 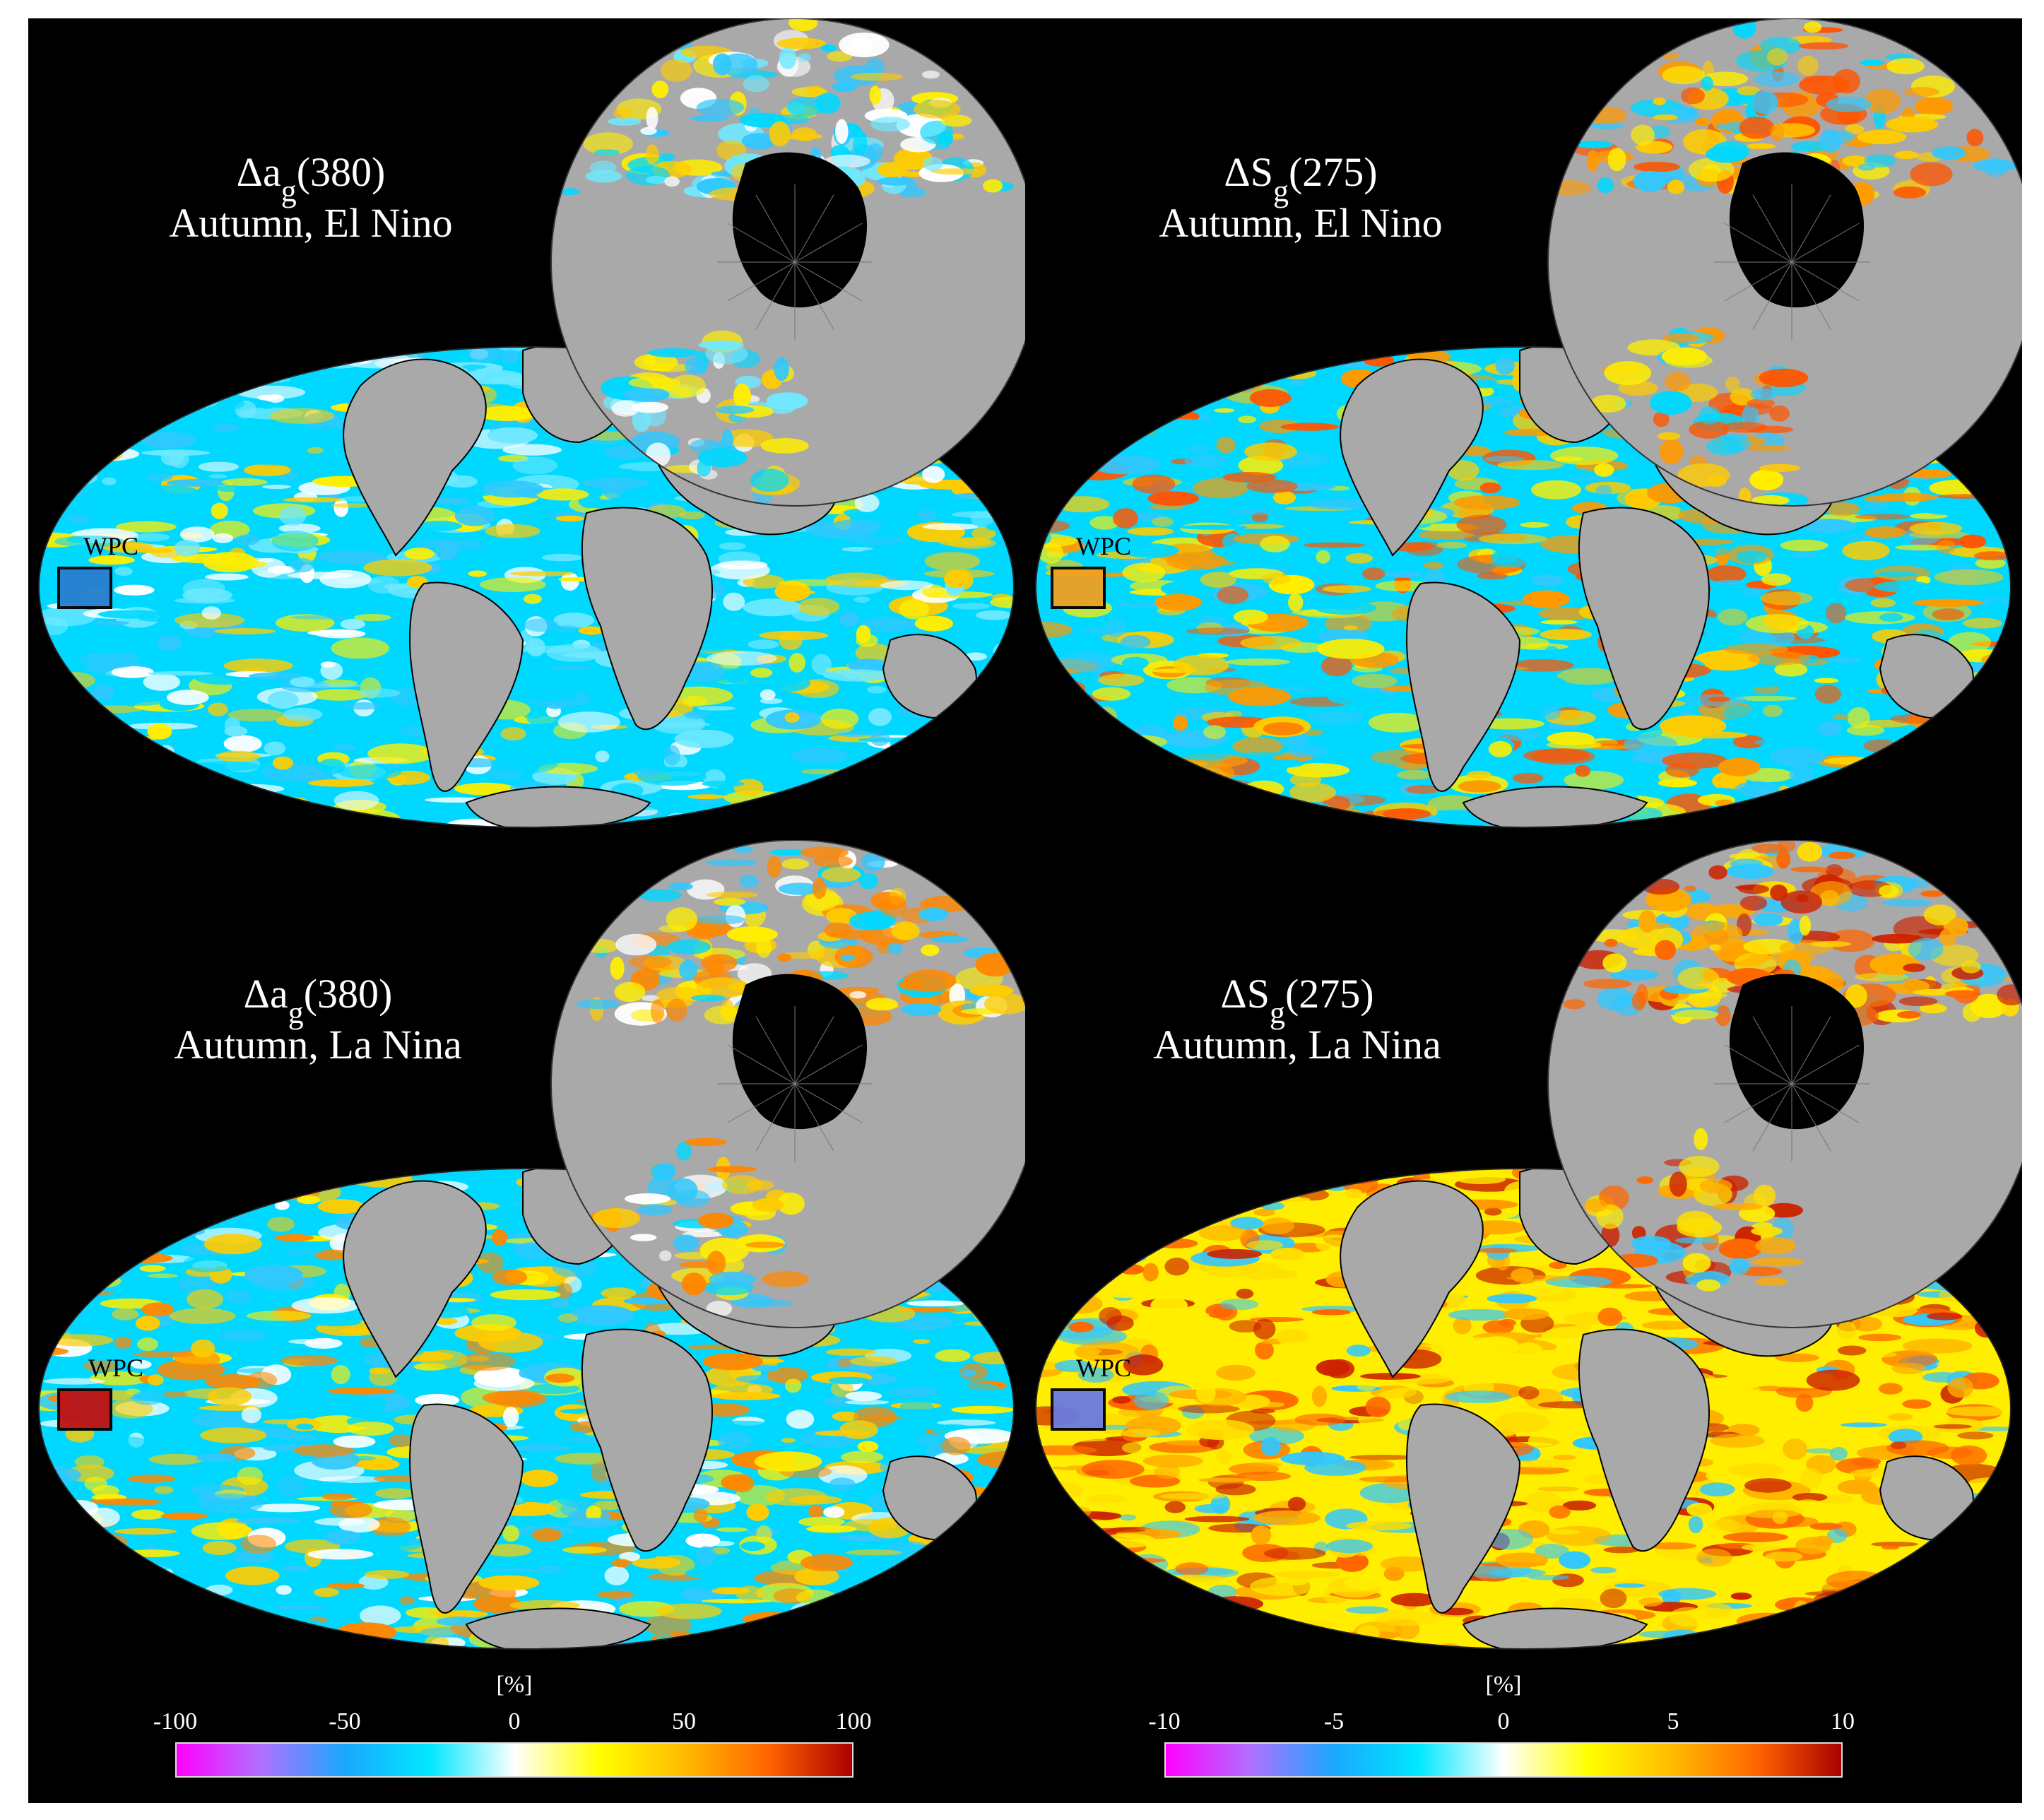 What do you see at coordinates (1501, 1743) in the screenshot?
I see `colorbar-right: [%] -10 -5 0 5 10` at bounding box center [1501, 1743].